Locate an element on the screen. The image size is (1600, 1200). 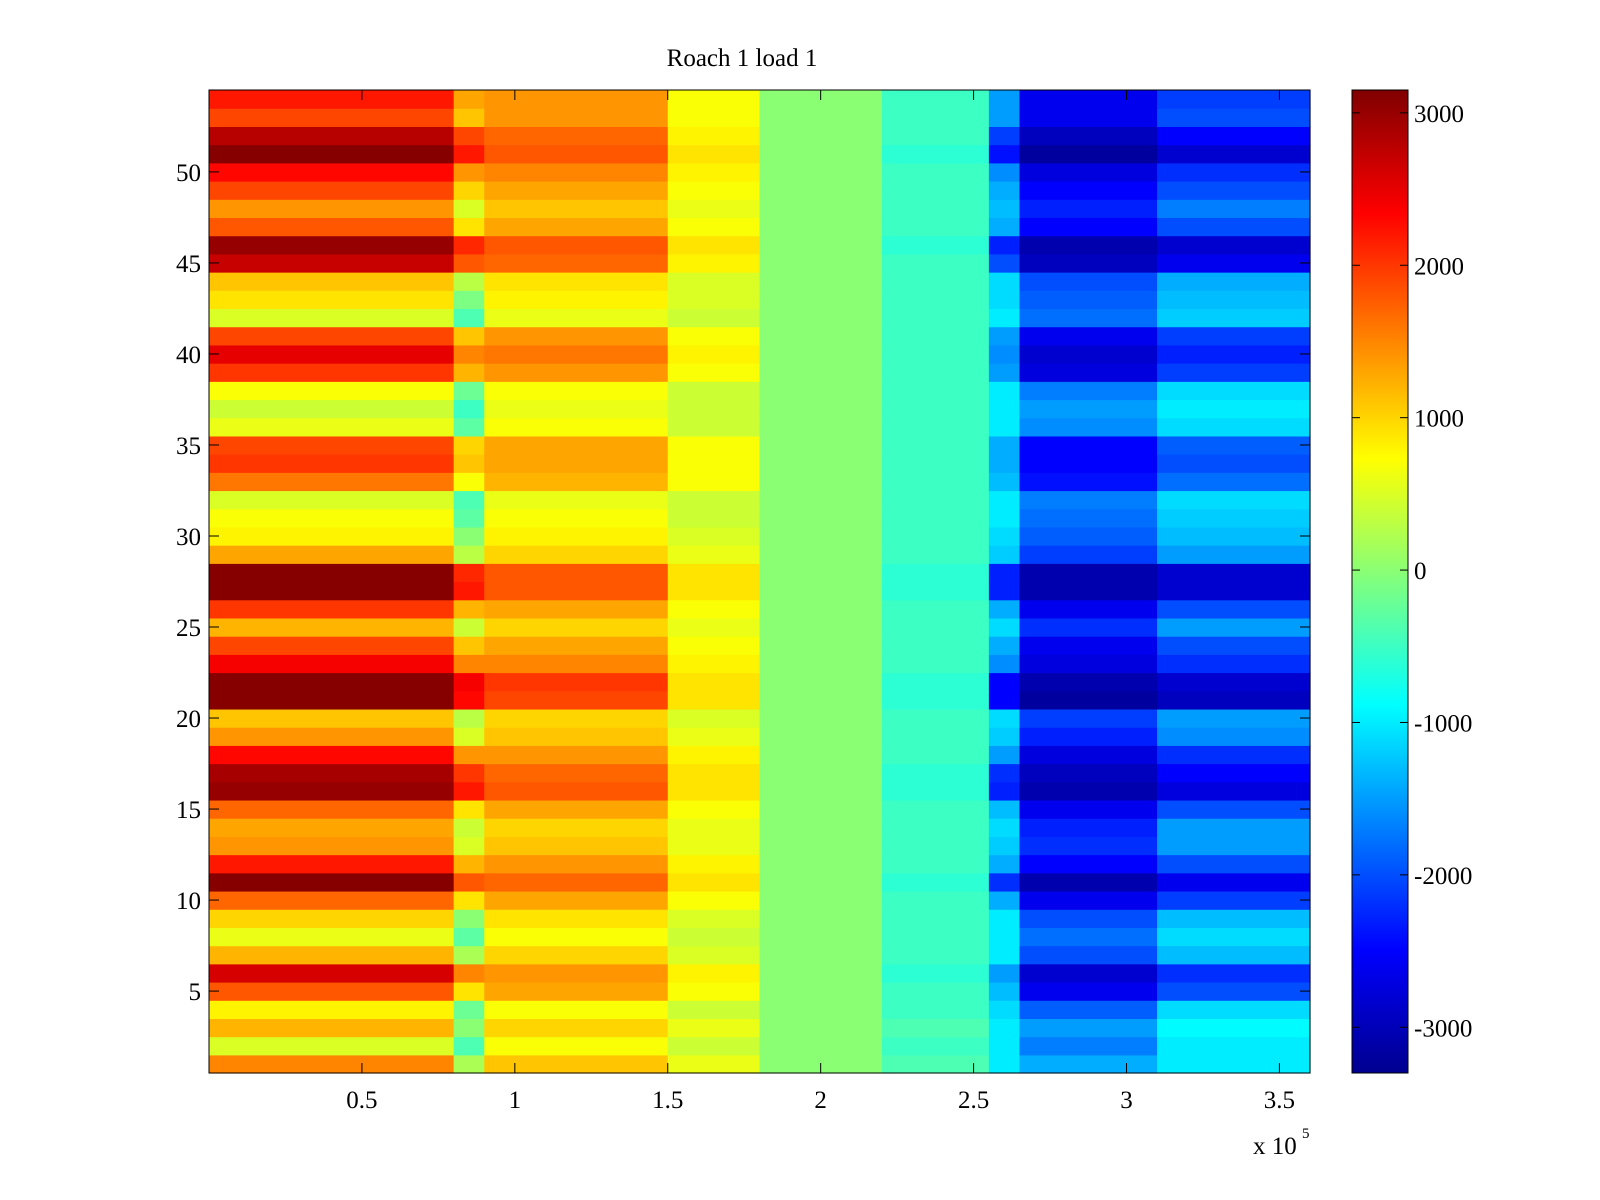
x-tick-label: 1 is located at coordinates (515, 1100).